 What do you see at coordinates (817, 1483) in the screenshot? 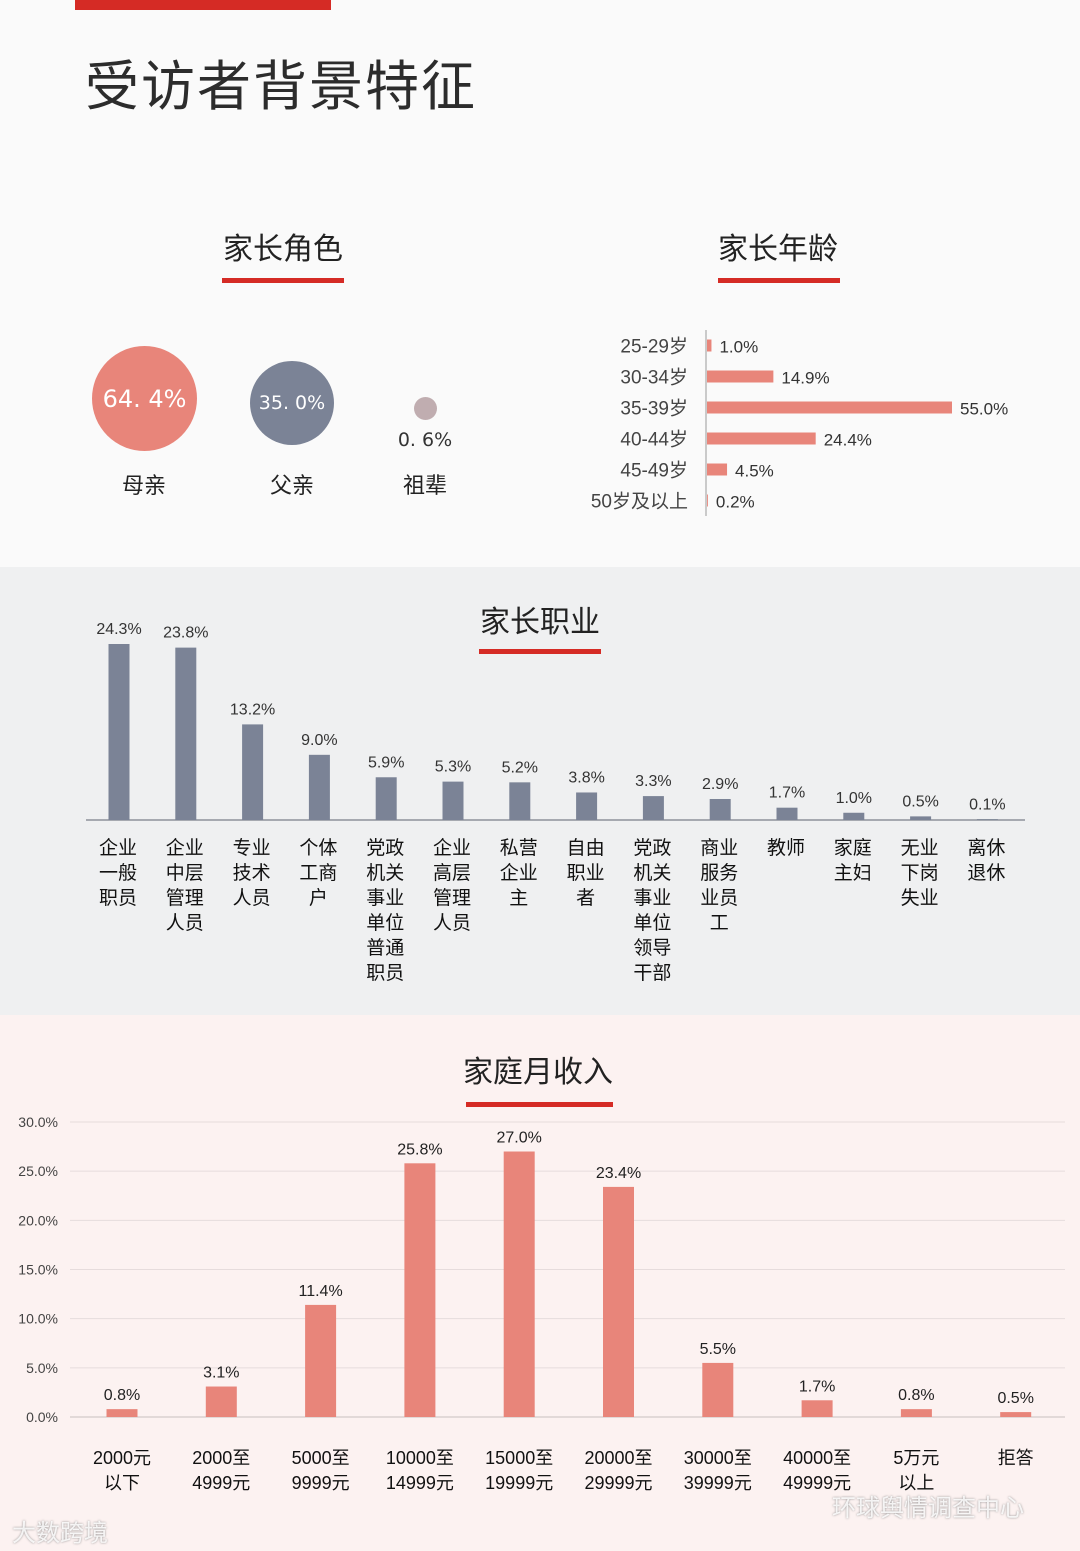
I see `income-category-label: 49999元` at bounding box center [817, 1483].